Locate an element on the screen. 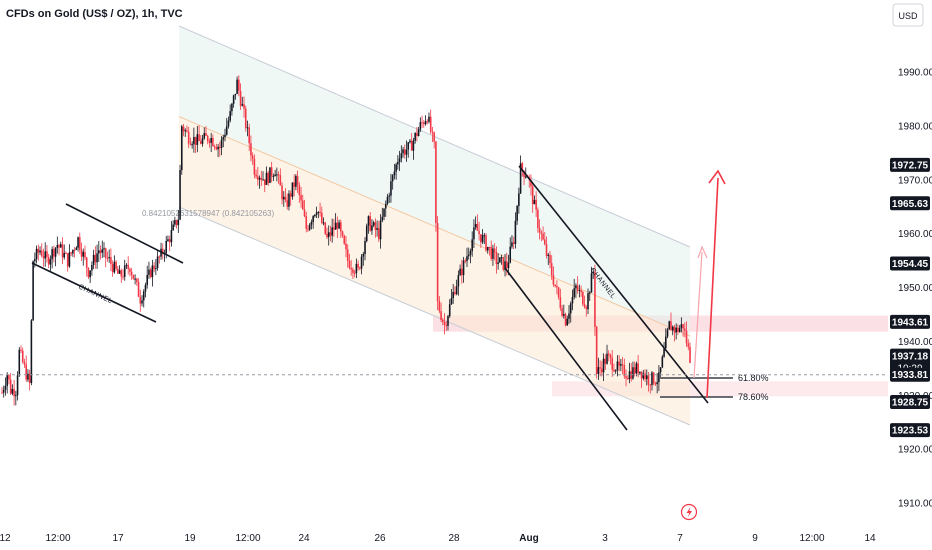 The width and height of the screenshot is (932, 550). price-box-value: 1923.53 is located at coordinates (910, 431).